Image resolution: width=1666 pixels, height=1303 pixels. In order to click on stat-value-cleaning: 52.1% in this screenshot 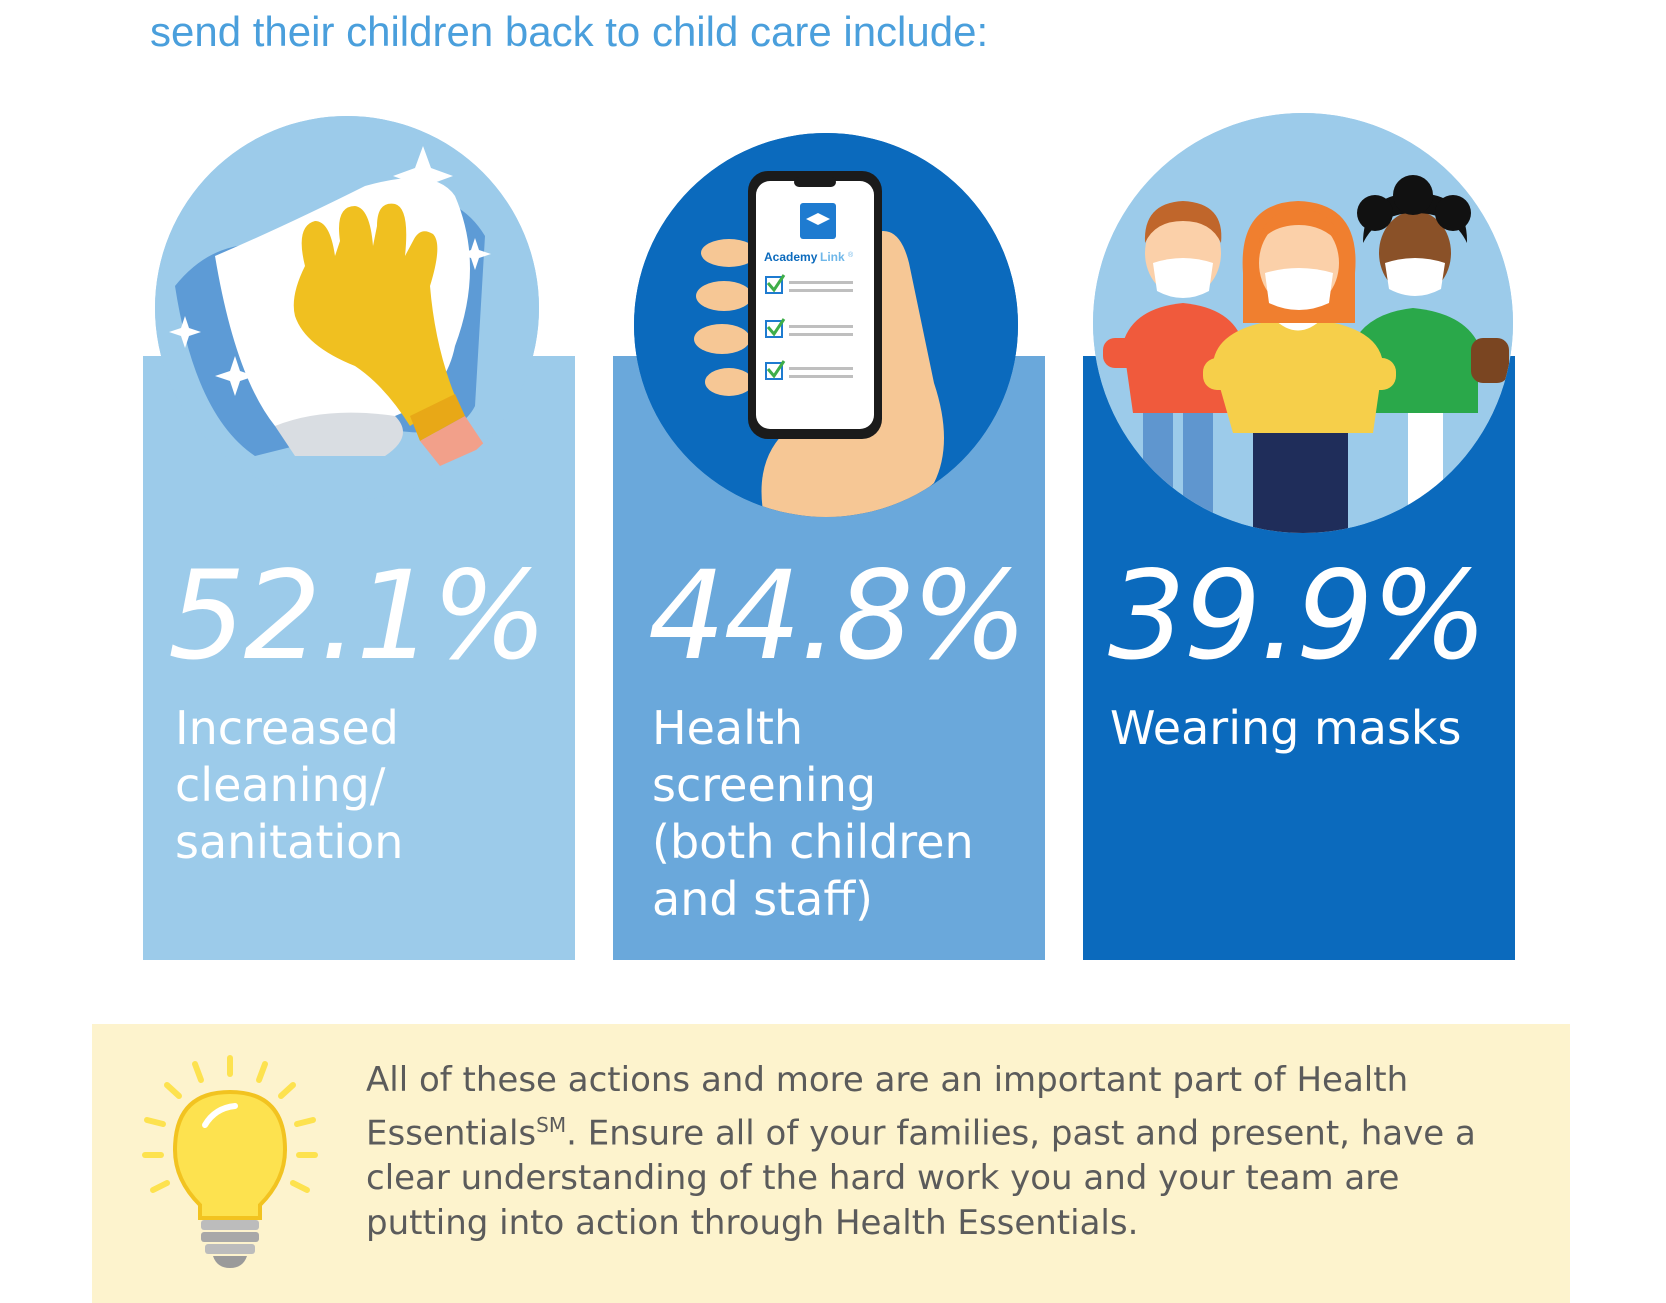, I will do `click(358, 616)`.